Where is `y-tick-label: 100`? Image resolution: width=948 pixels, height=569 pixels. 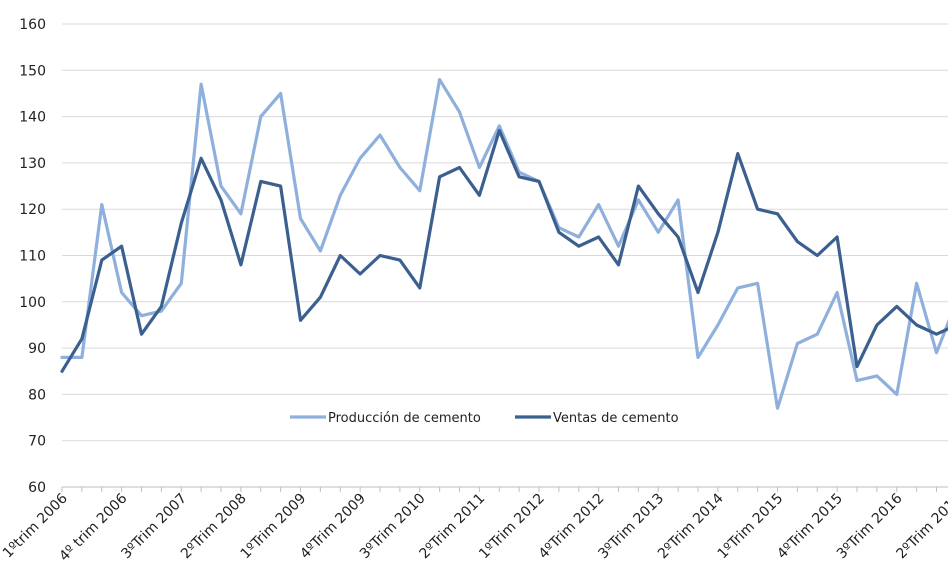 y-tick-label: 100 is located at coordinates (32, 303).